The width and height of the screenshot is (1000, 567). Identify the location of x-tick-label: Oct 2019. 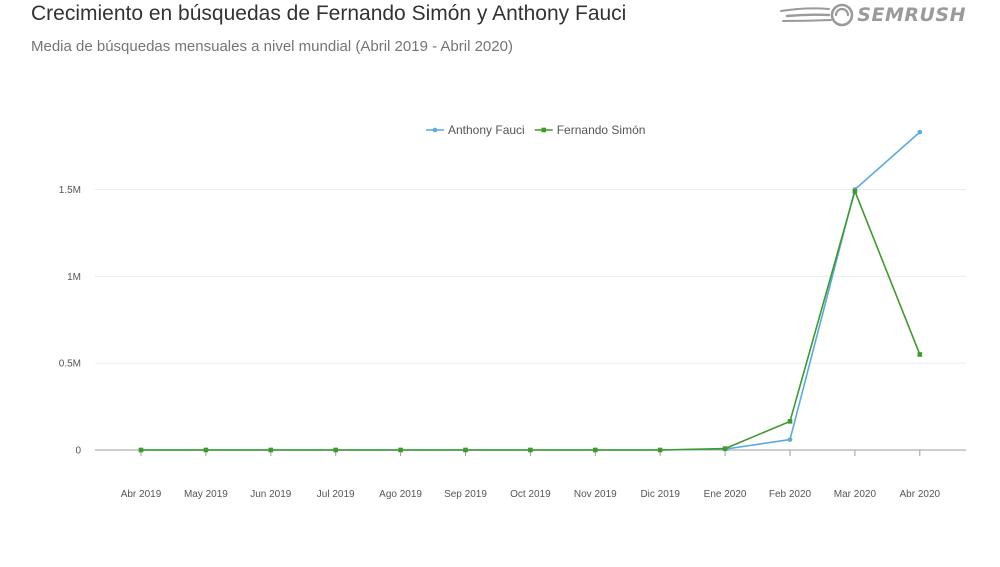
(530, 494).